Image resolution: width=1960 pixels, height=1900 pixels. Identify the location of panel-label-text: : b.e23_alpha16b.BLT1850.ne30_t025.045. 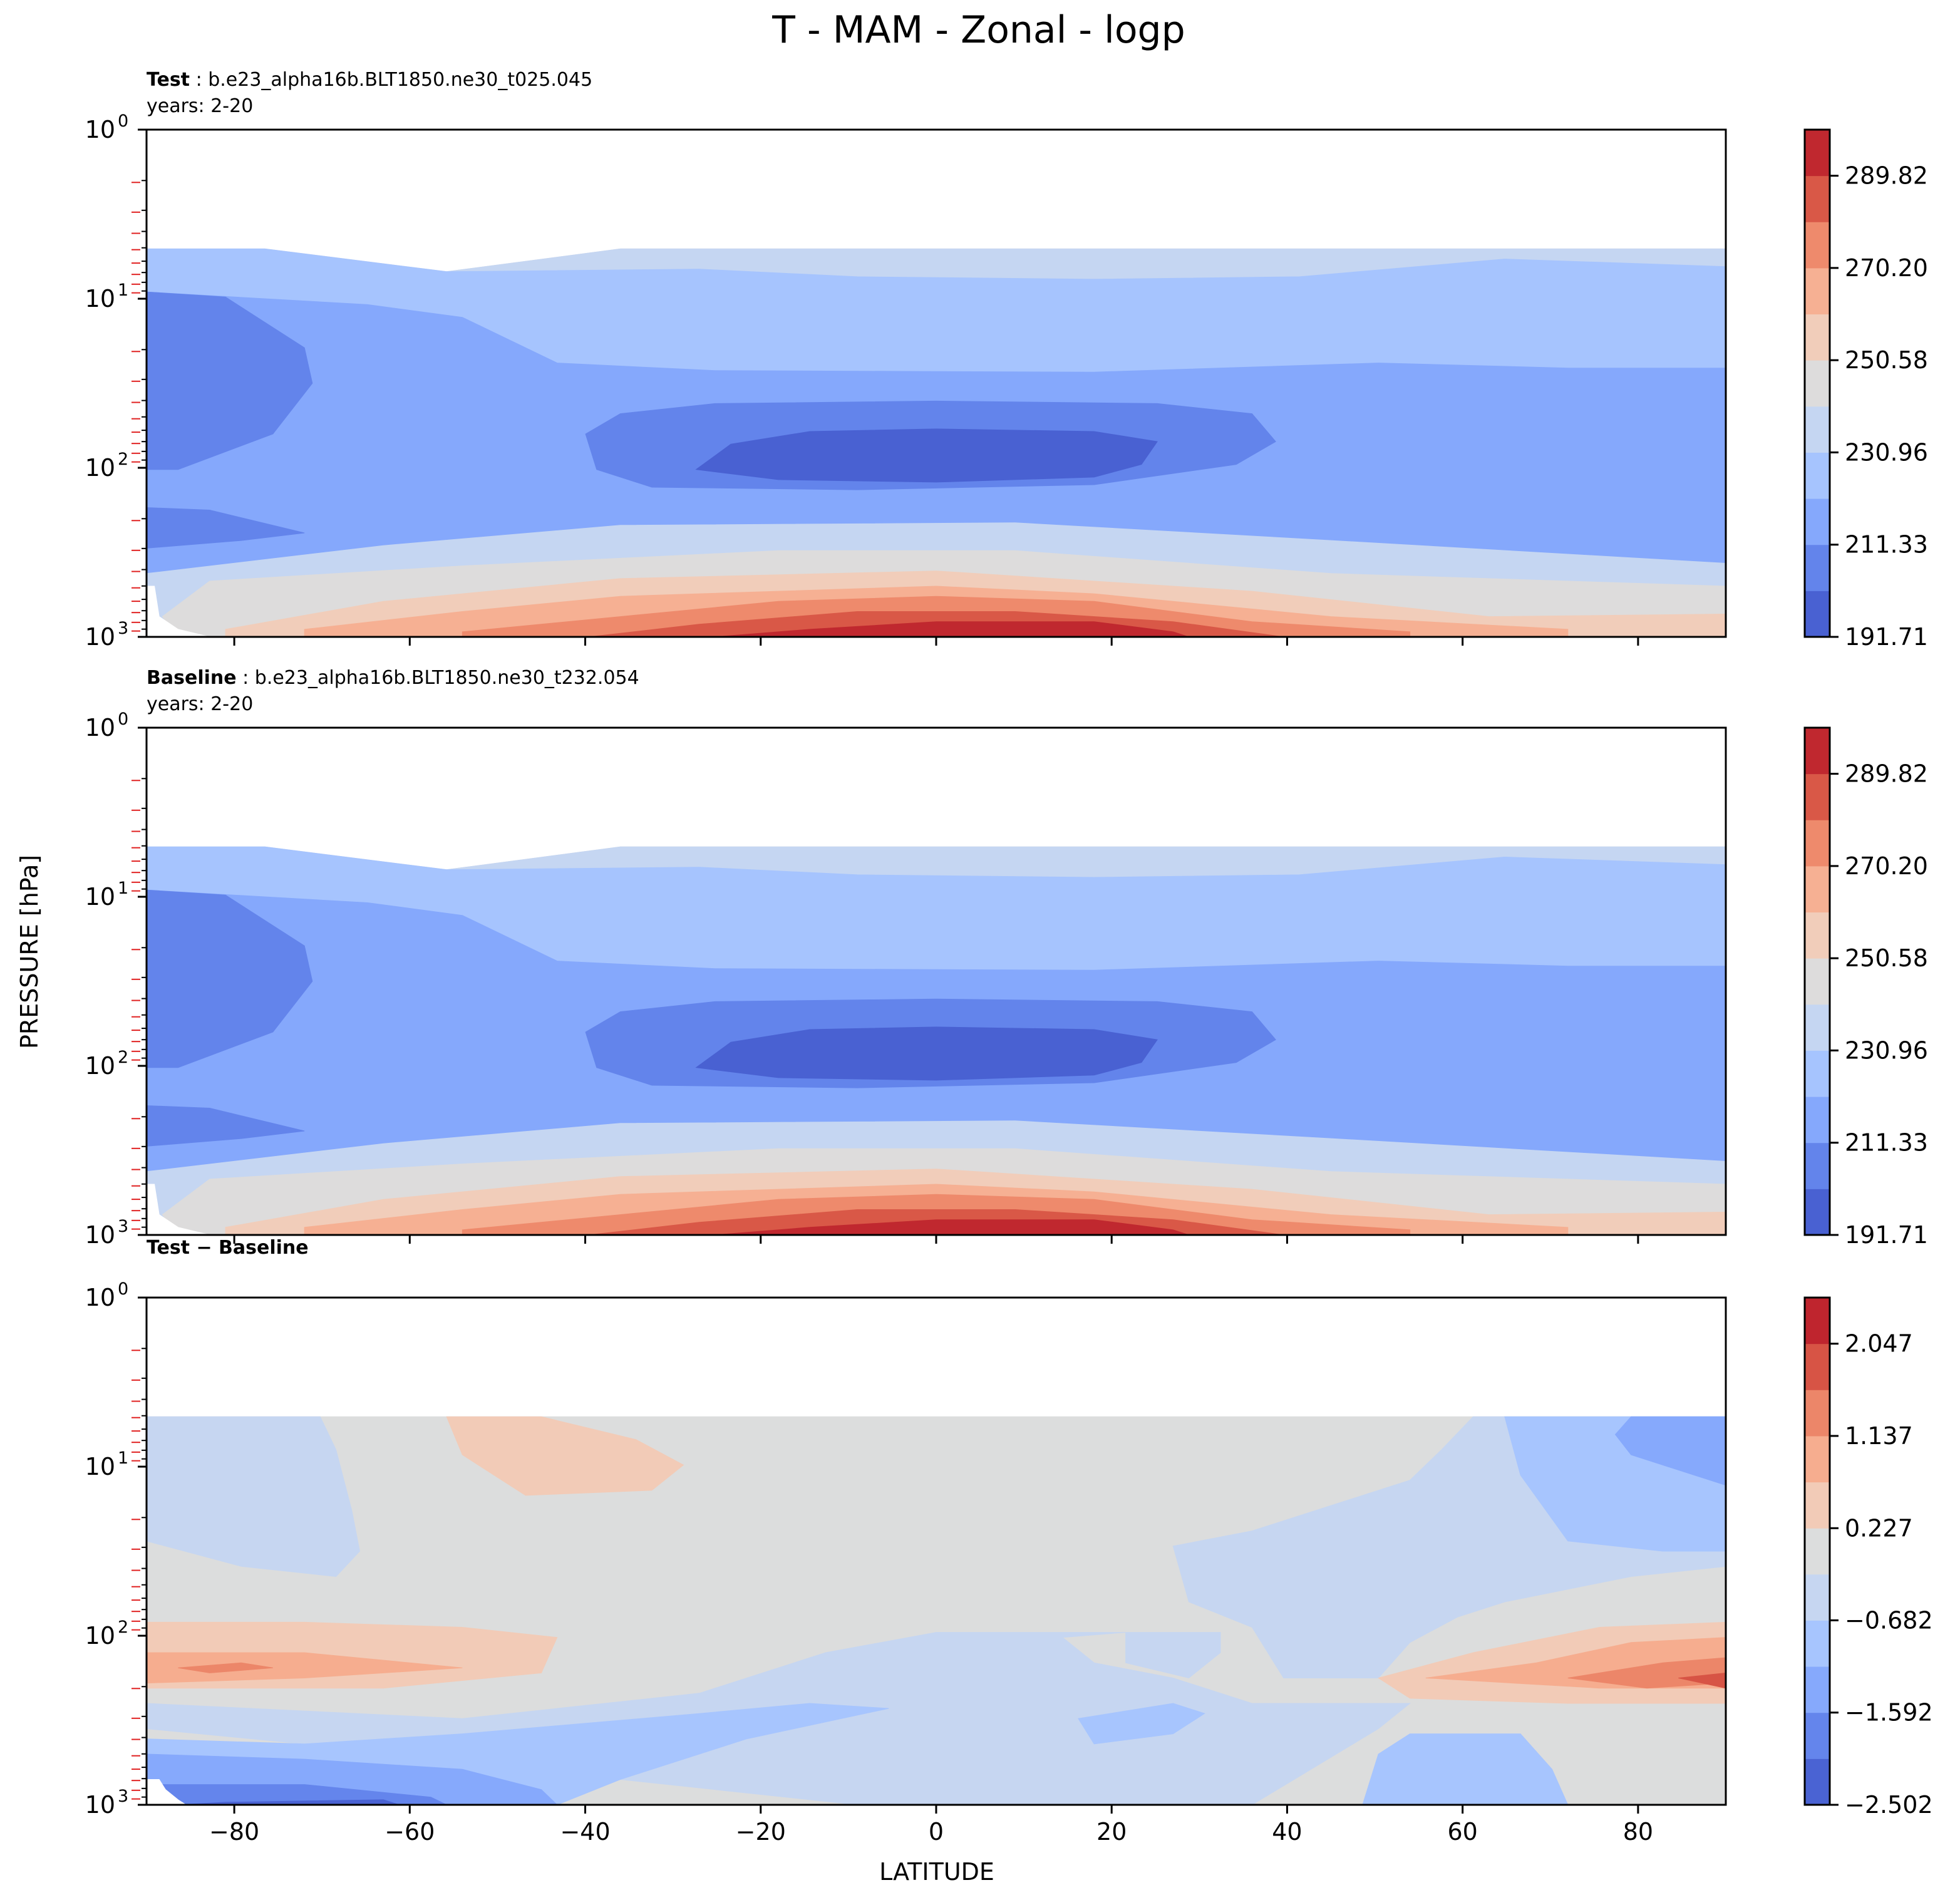
(391, 80).